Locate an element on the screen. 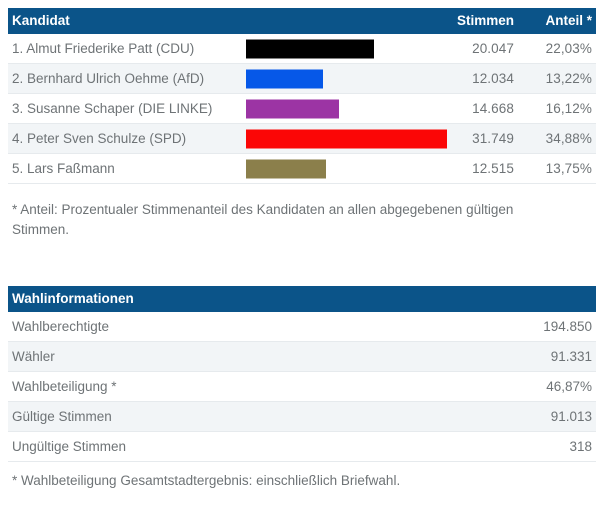 This screenshot has height=505, width=604. table-row: Wähler 91.331 is located at coordinates (302, 357).